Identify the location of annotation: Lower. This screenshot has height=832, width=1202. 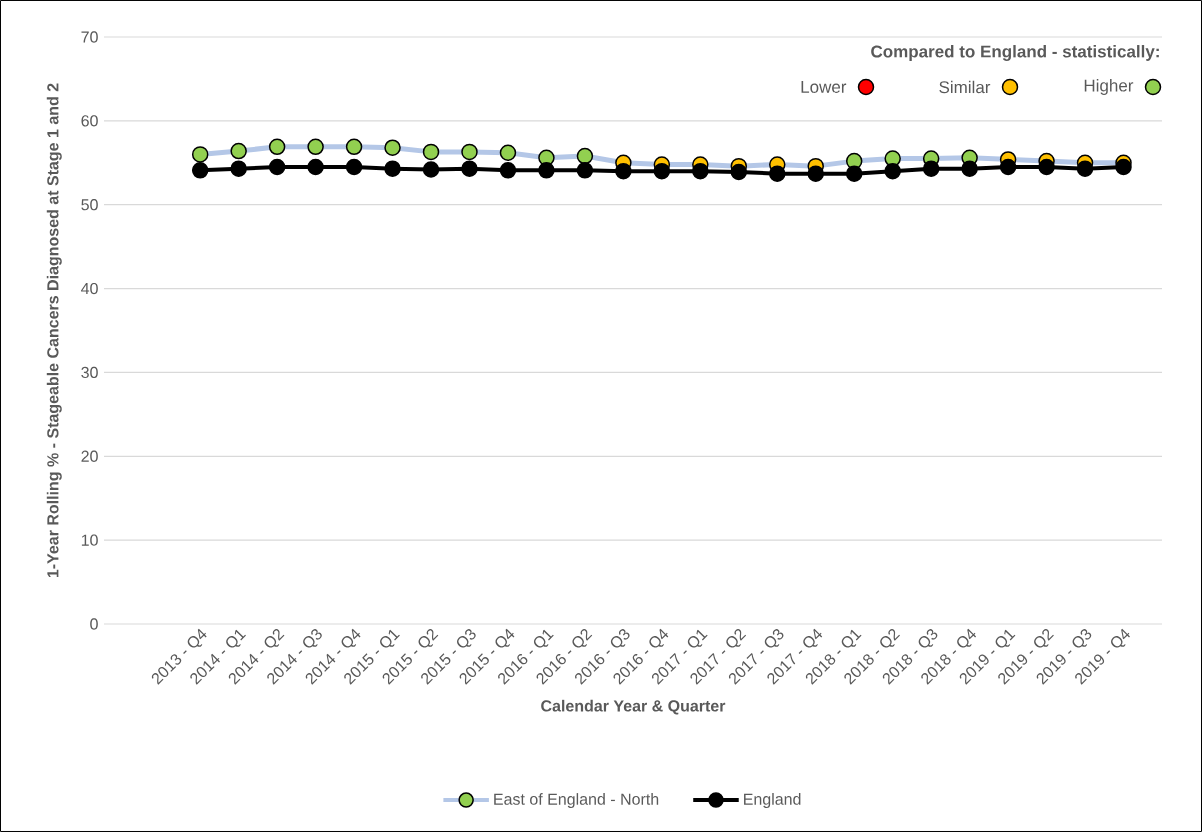
(824, 87).